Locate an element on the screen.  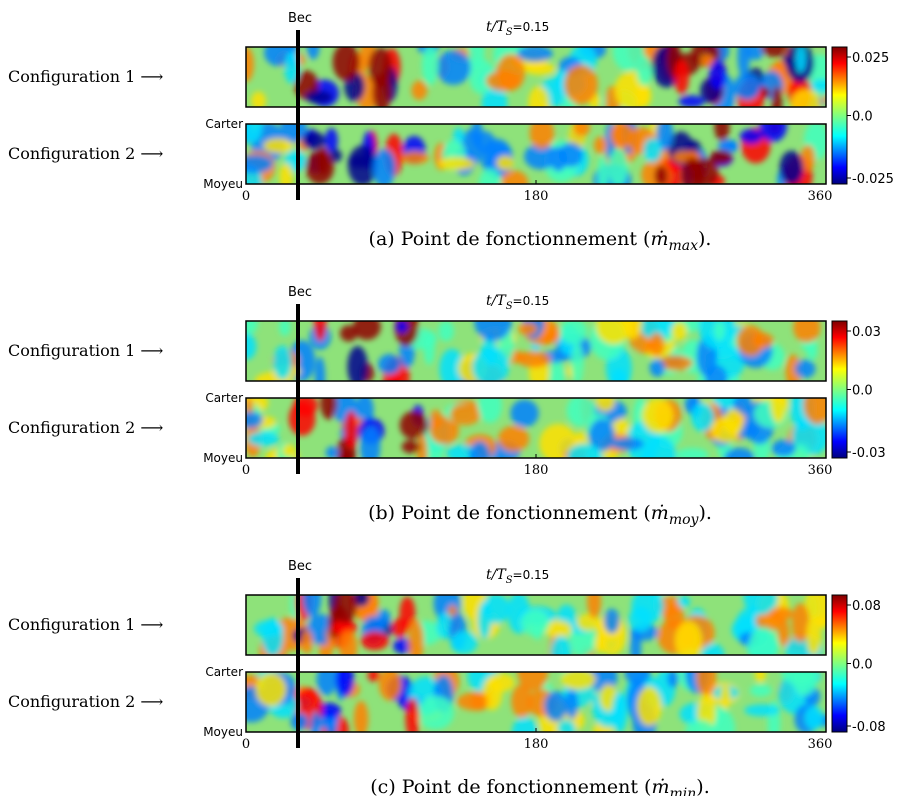
colorbar-tick-label: -0.025 is located at coordinates (873, 179).